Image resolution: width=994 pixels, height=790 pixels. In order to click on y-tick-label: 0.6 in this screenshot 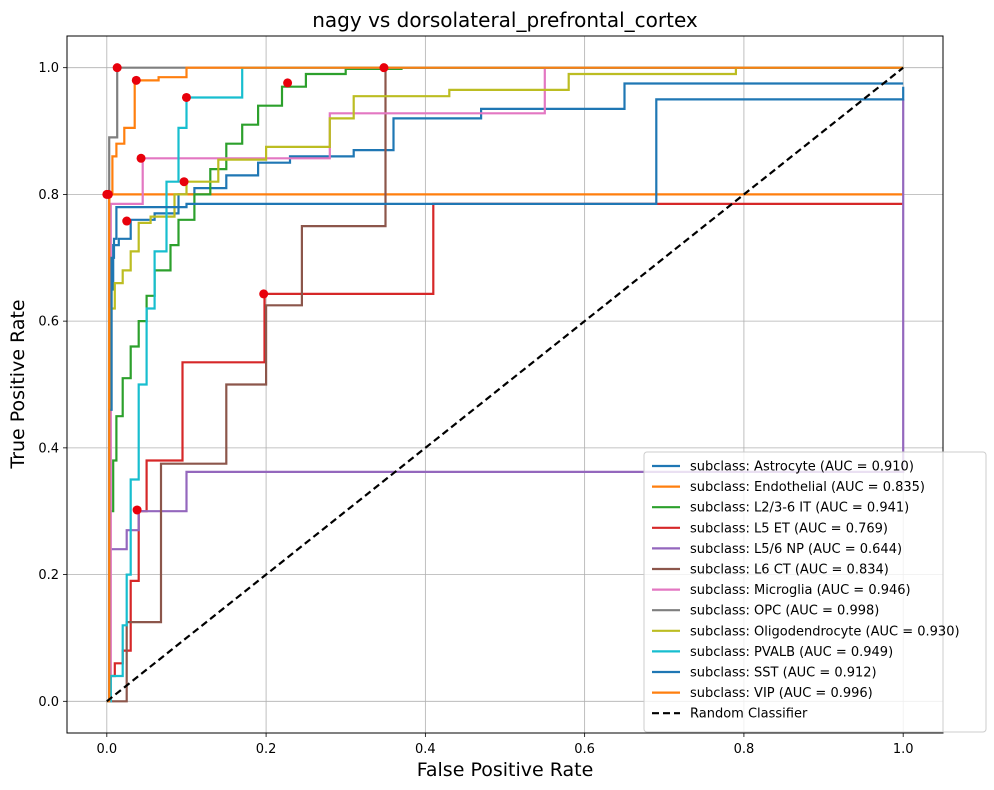, I will do `click(48, 322)`.